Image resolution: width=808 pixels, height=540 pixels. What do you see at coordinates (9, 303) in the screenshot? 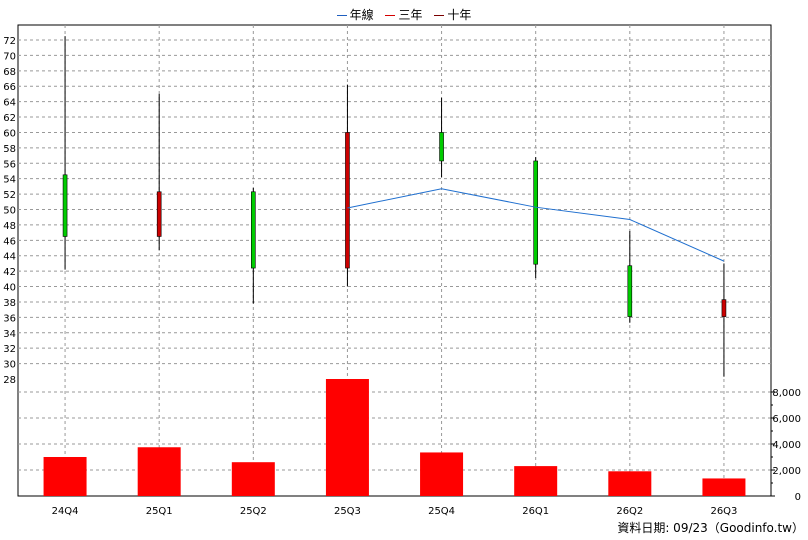
I see `price-tick-label: 38` at bounding box center [9, 303].